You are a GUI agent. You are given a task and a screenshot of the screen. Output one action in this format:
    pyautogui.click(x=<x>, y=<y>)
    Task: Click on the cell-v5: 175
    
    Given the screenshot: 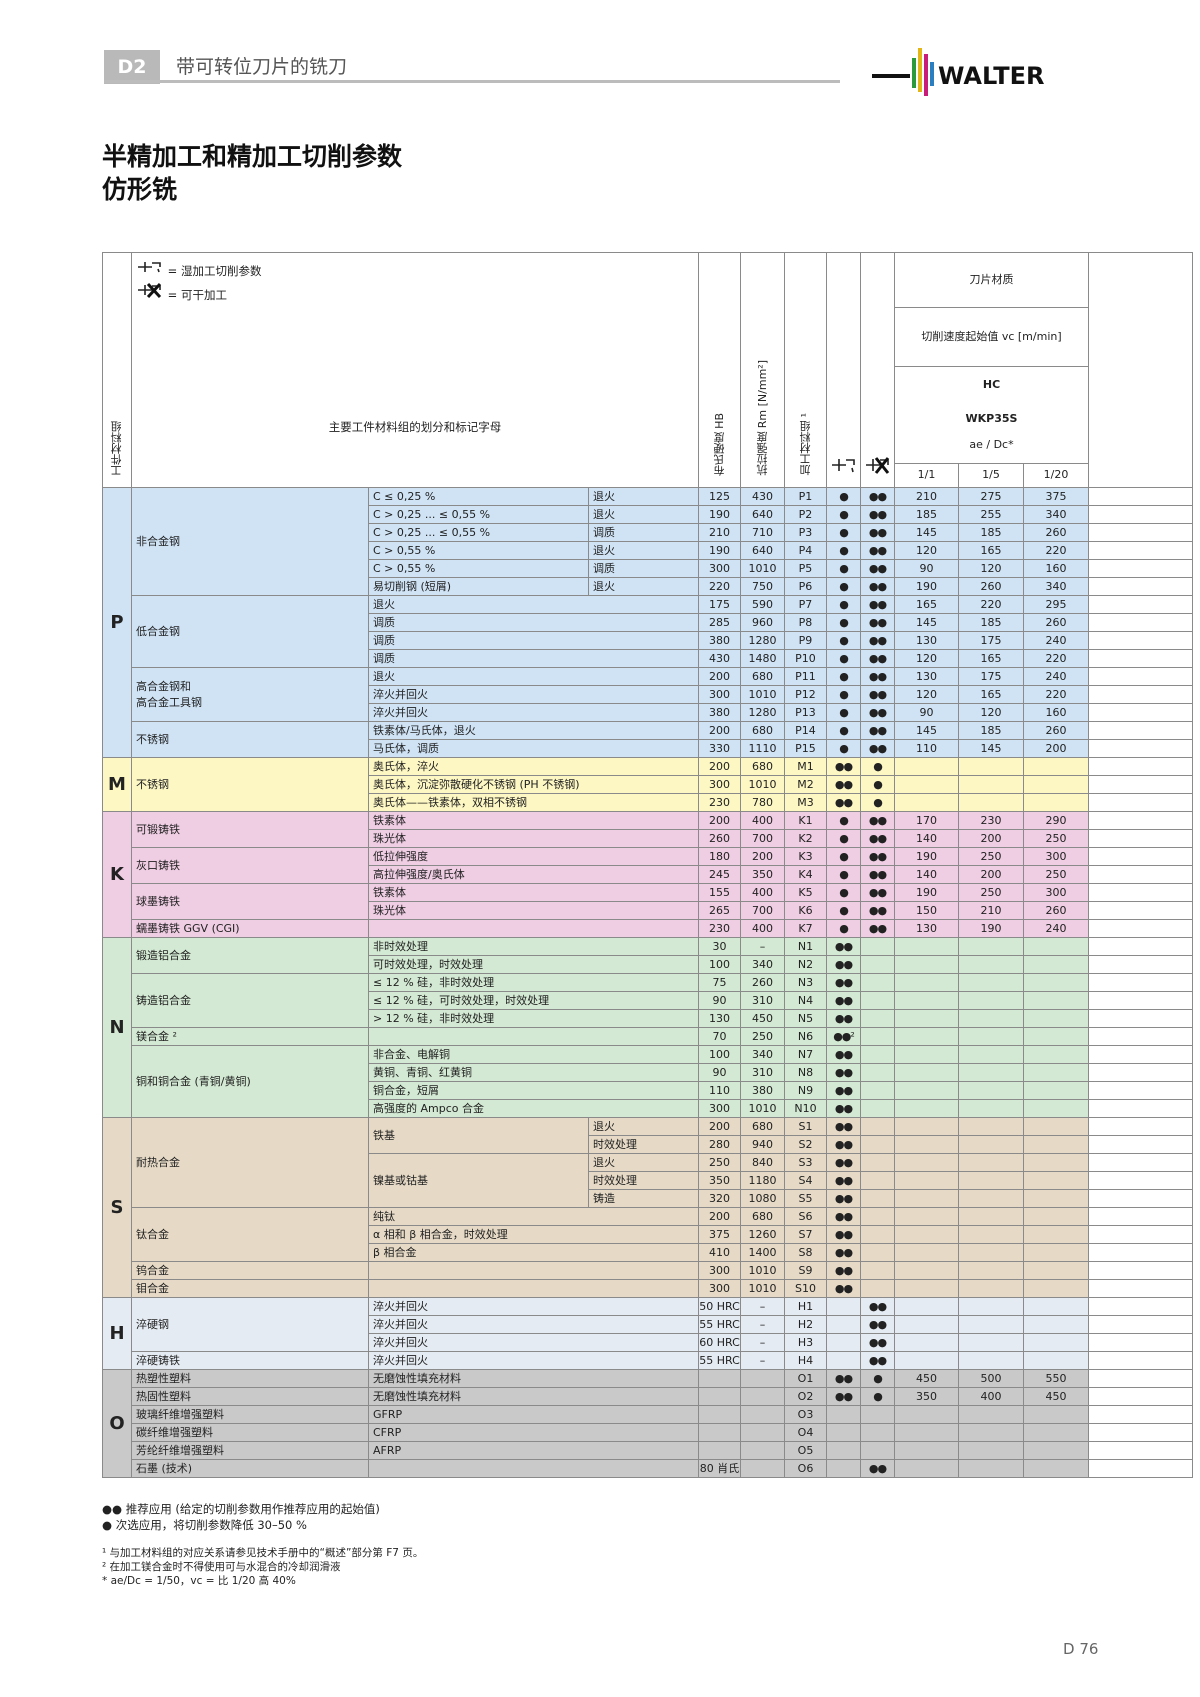 What is the action you would take?
    pyautogui.click(x=991, y=640)
    